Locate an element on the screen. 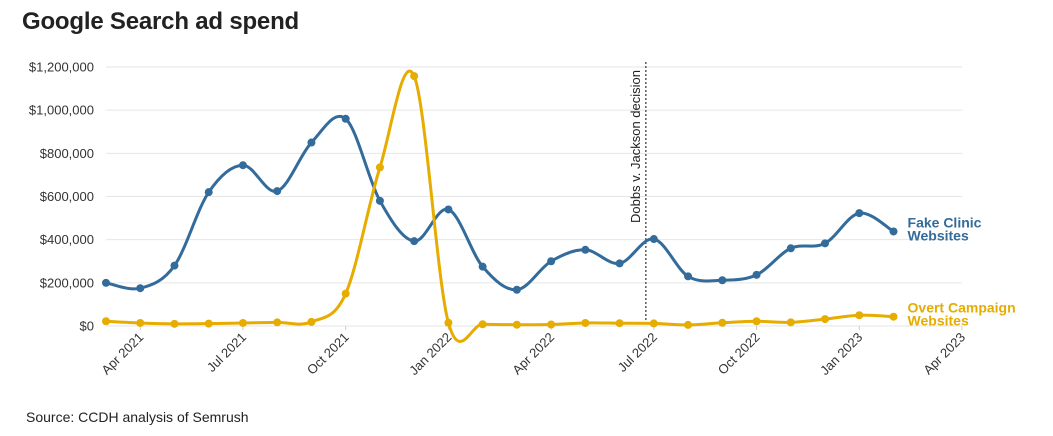 Image resolution: width=1053 pixels, height=436 pixels. x-tick-label: Jul 2022 is located at coordinates (637, 352).